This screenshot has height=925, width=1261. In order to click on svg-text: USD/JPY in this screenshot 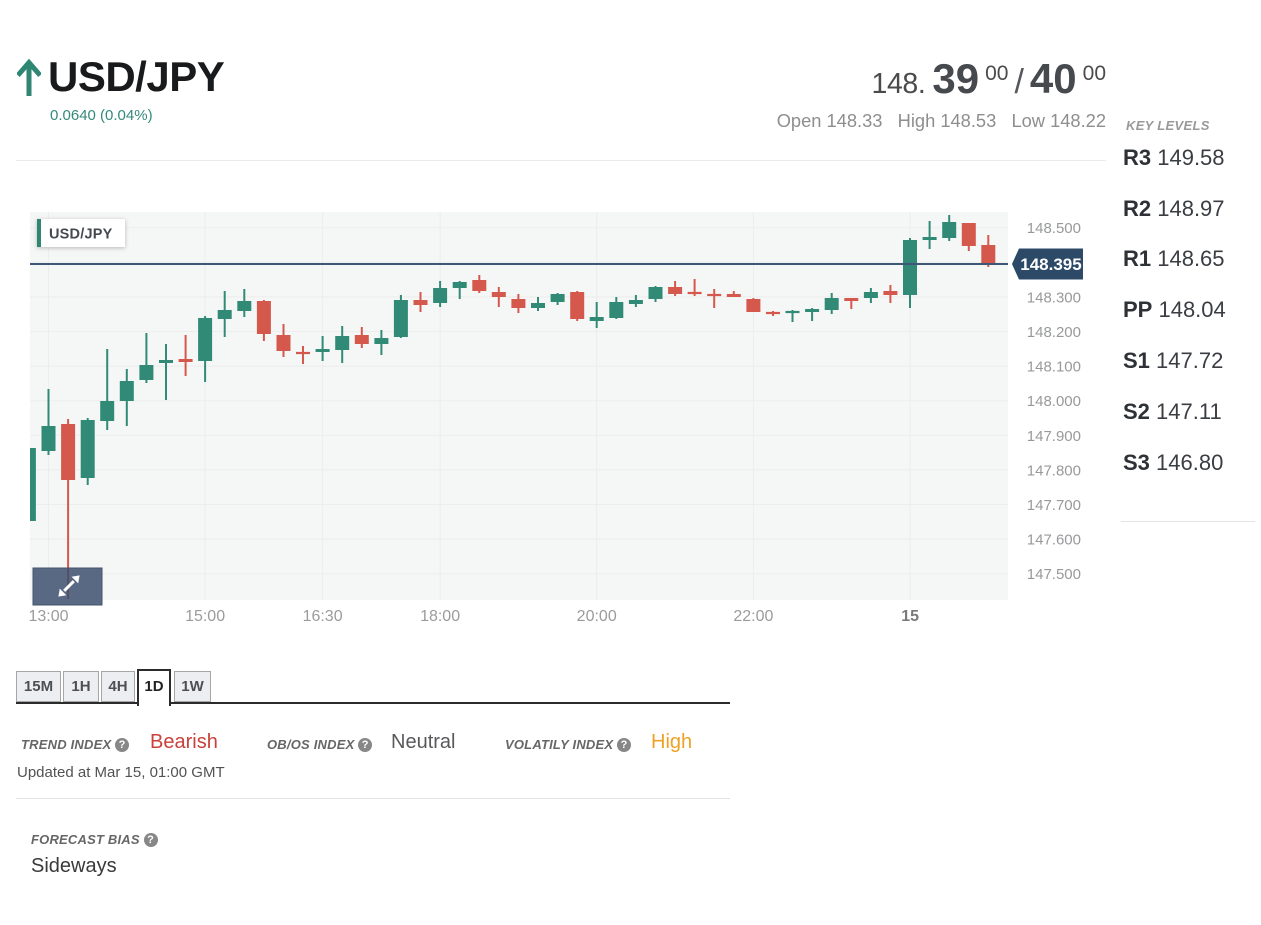, I will do `click(81, 235)`.